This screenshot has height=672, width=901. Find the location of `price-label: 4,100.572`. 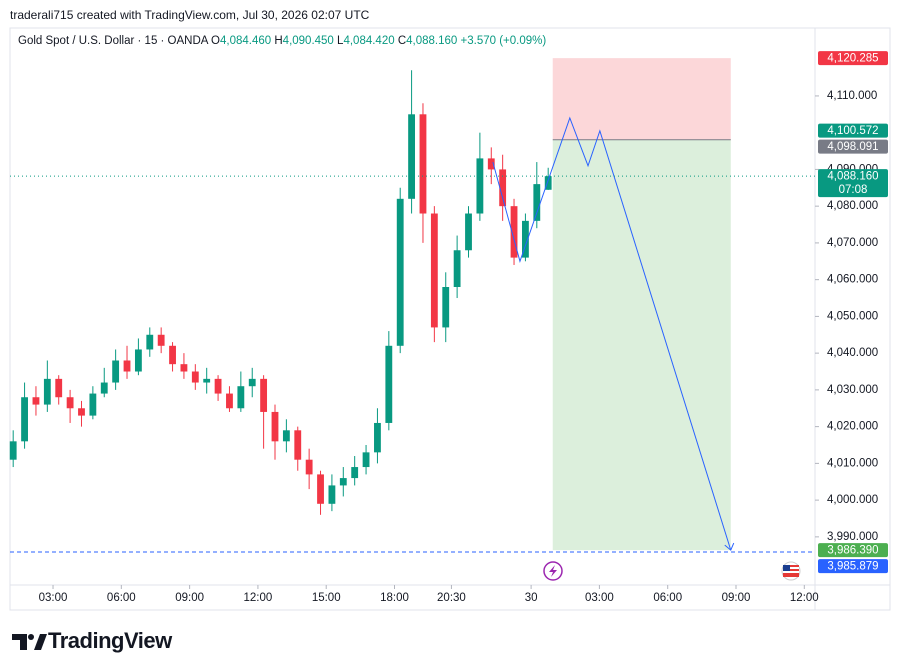

price-label: 4,100.572 is located at coordinates (852, 131).